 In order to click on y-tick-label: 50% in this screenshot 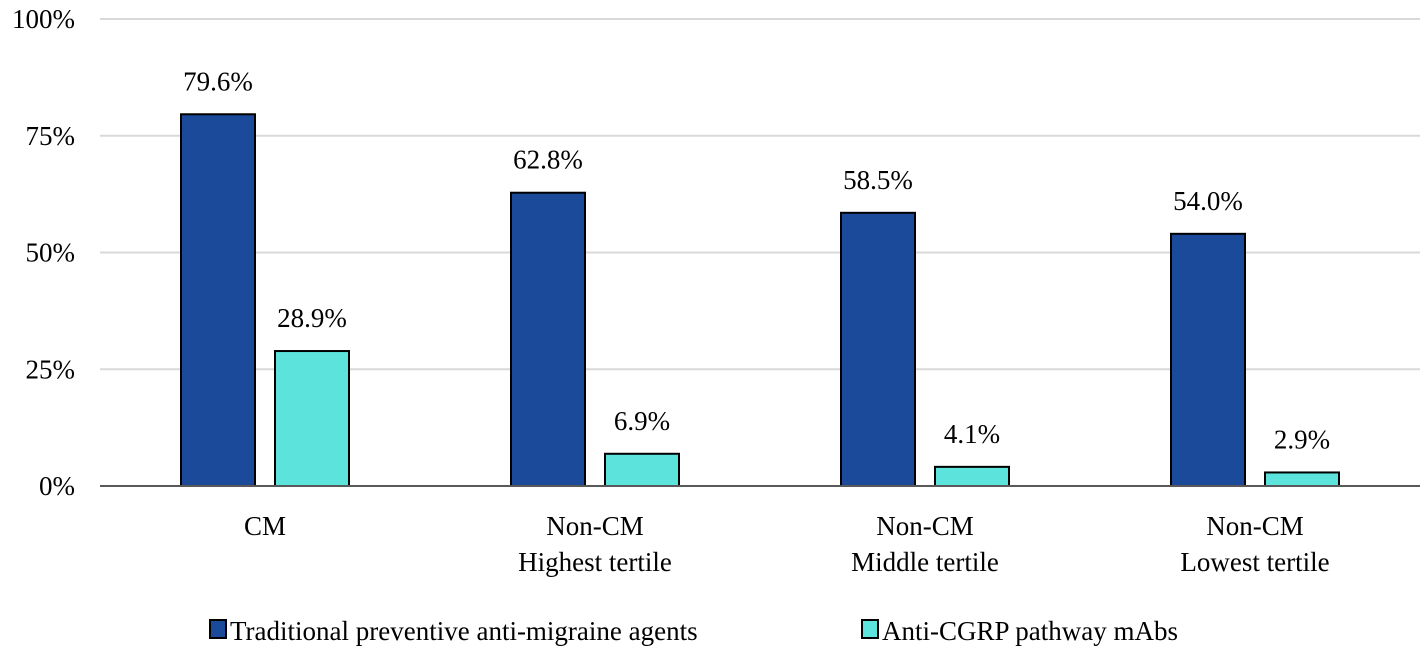, I will do `click(51, 253)`.